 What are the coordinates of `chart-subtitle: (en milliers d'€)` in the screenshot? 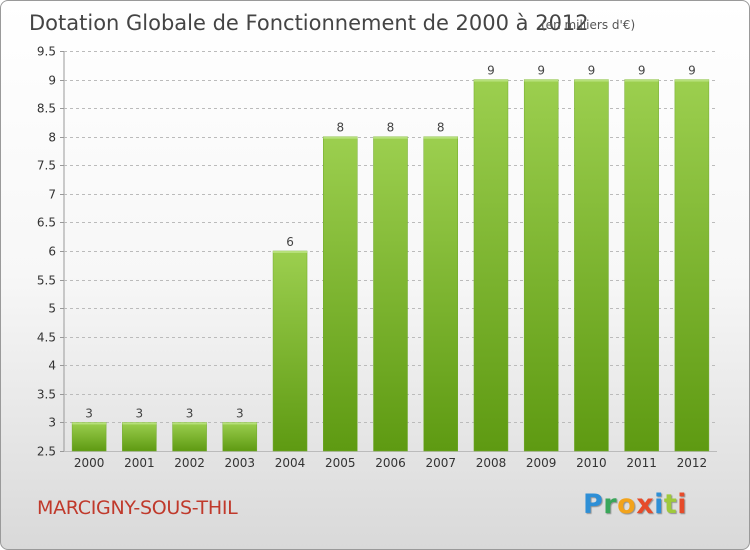 It's located at (588, 25).